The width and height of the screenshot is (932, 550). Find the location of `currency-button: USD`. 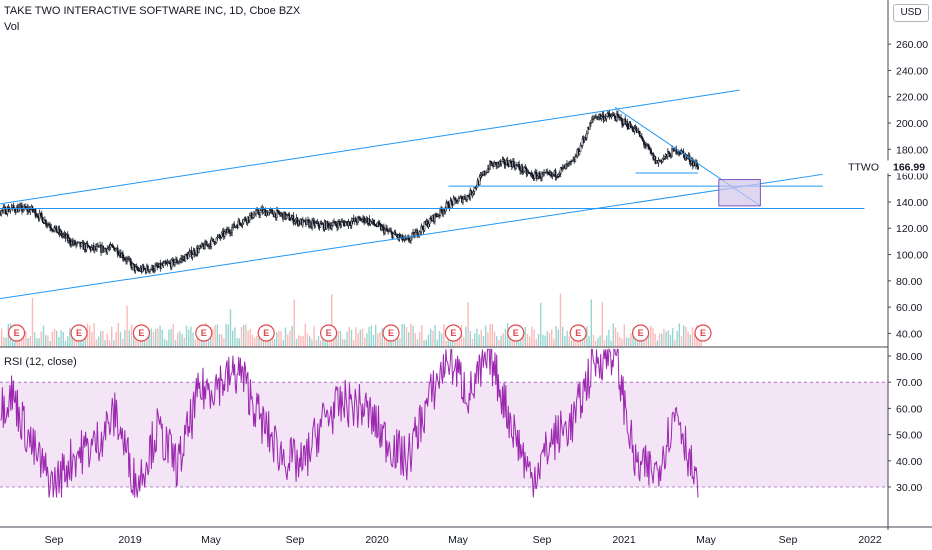

currency-button: USD is located at coordinates (911, 13).